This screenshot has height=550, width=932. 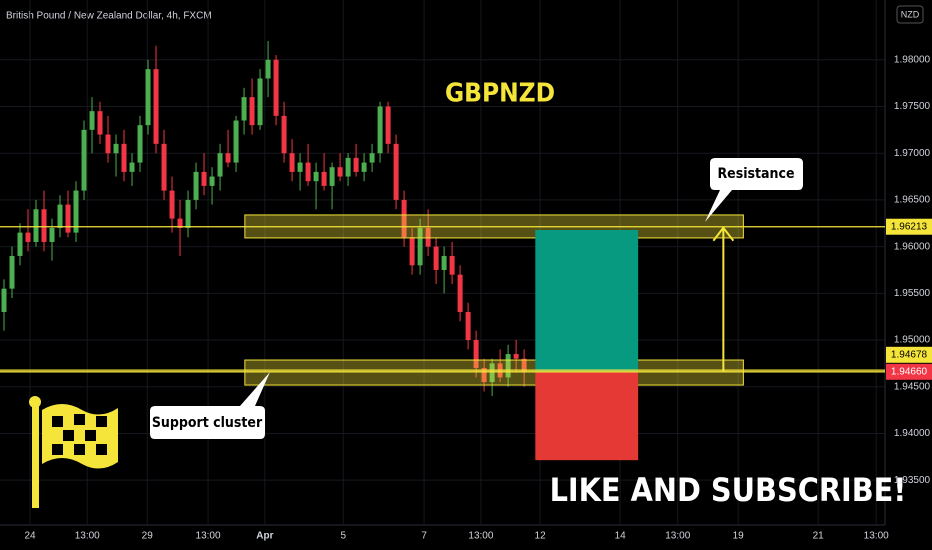 What do you see at coordinates (73, 452) in the screenshot?
I see `flag-icon` at bounding box center [73, 452].